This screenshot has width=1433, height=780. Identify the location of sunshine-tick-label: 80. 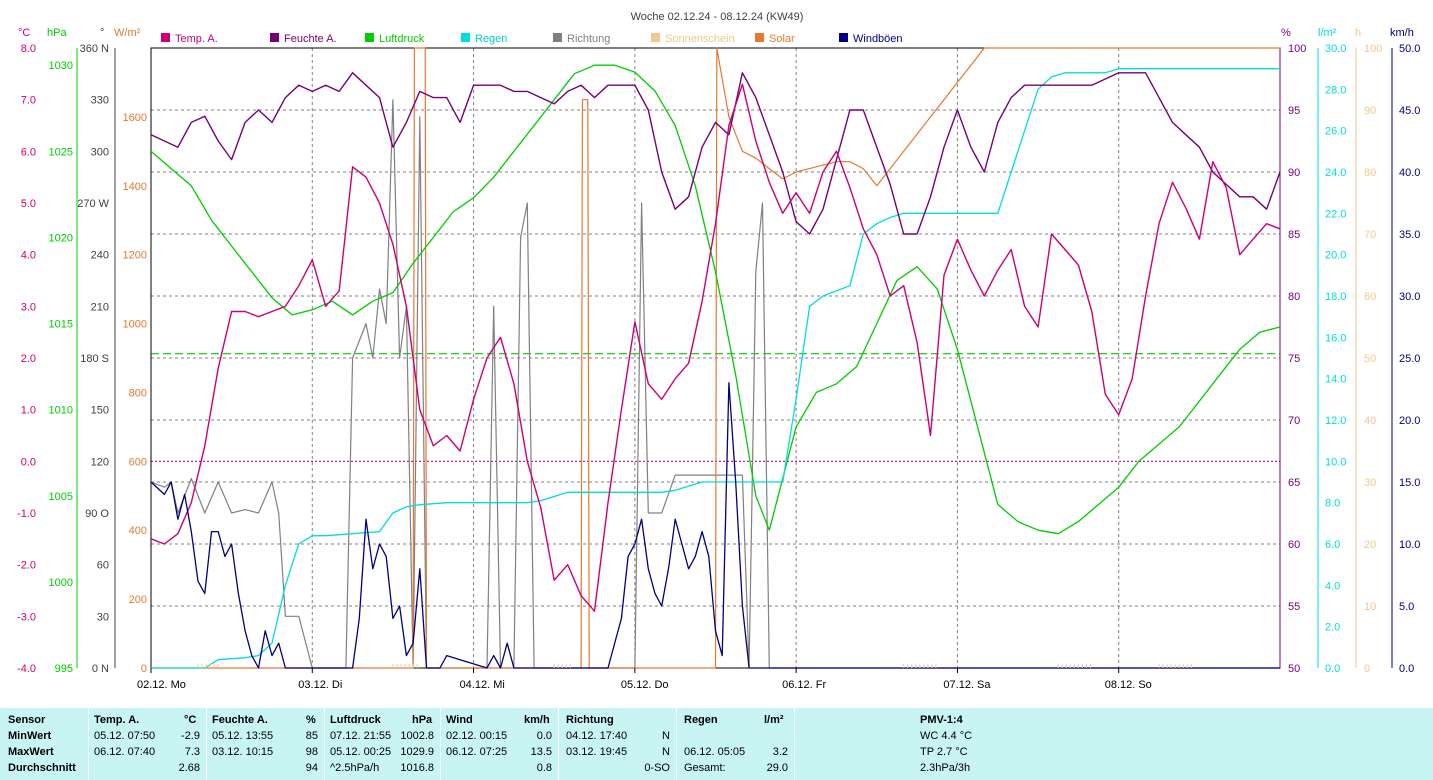
(1370, 173).